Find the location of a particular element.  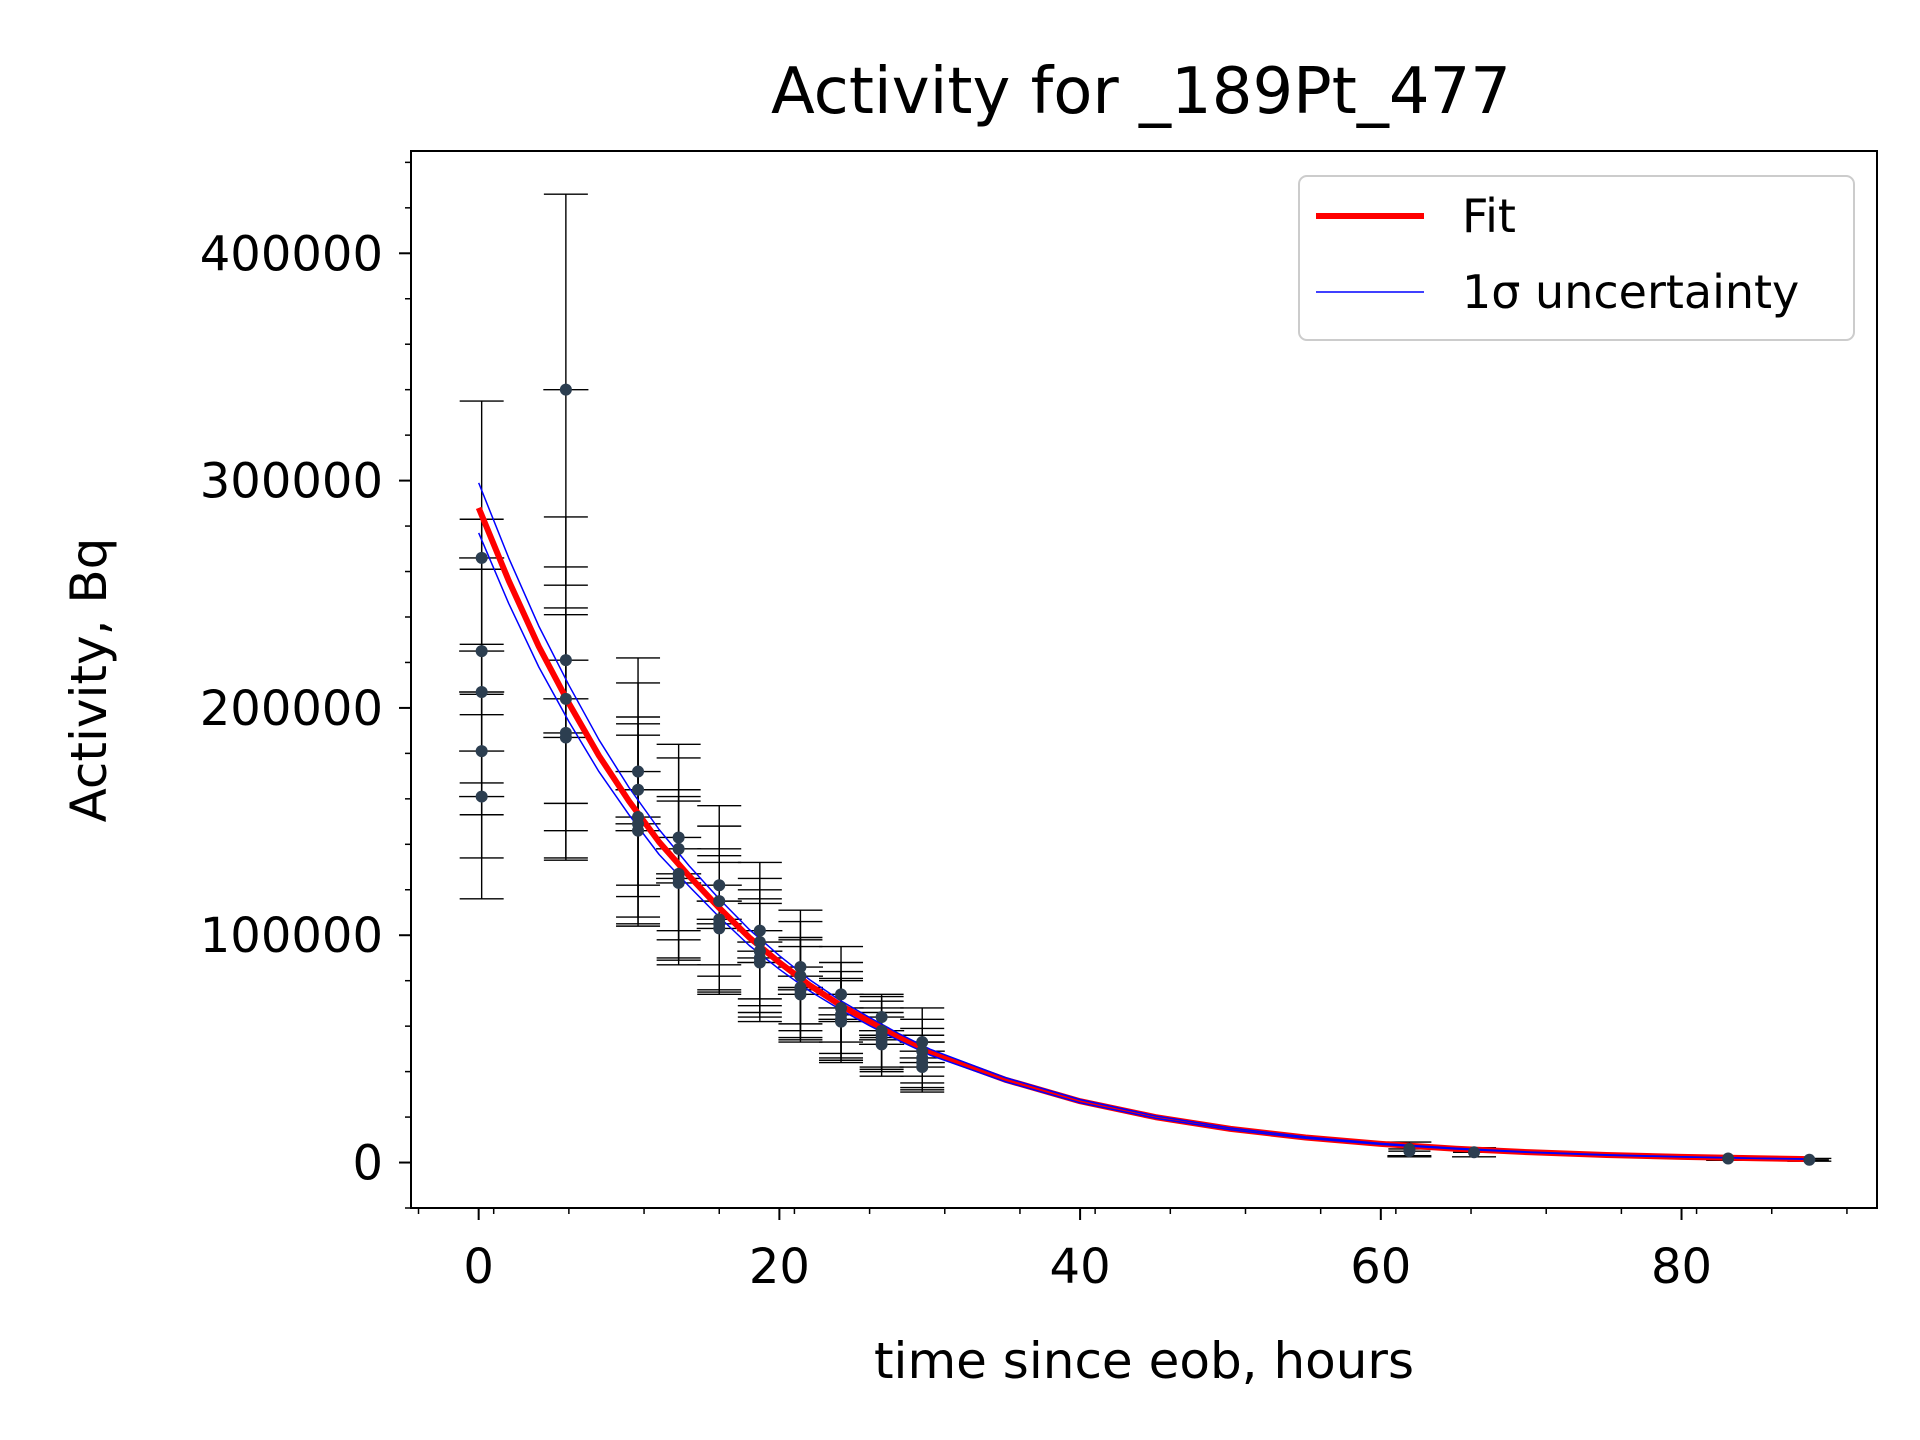

x-tick-labels: 0 20 40 60 80 is located at coordinates (1087, 1267).